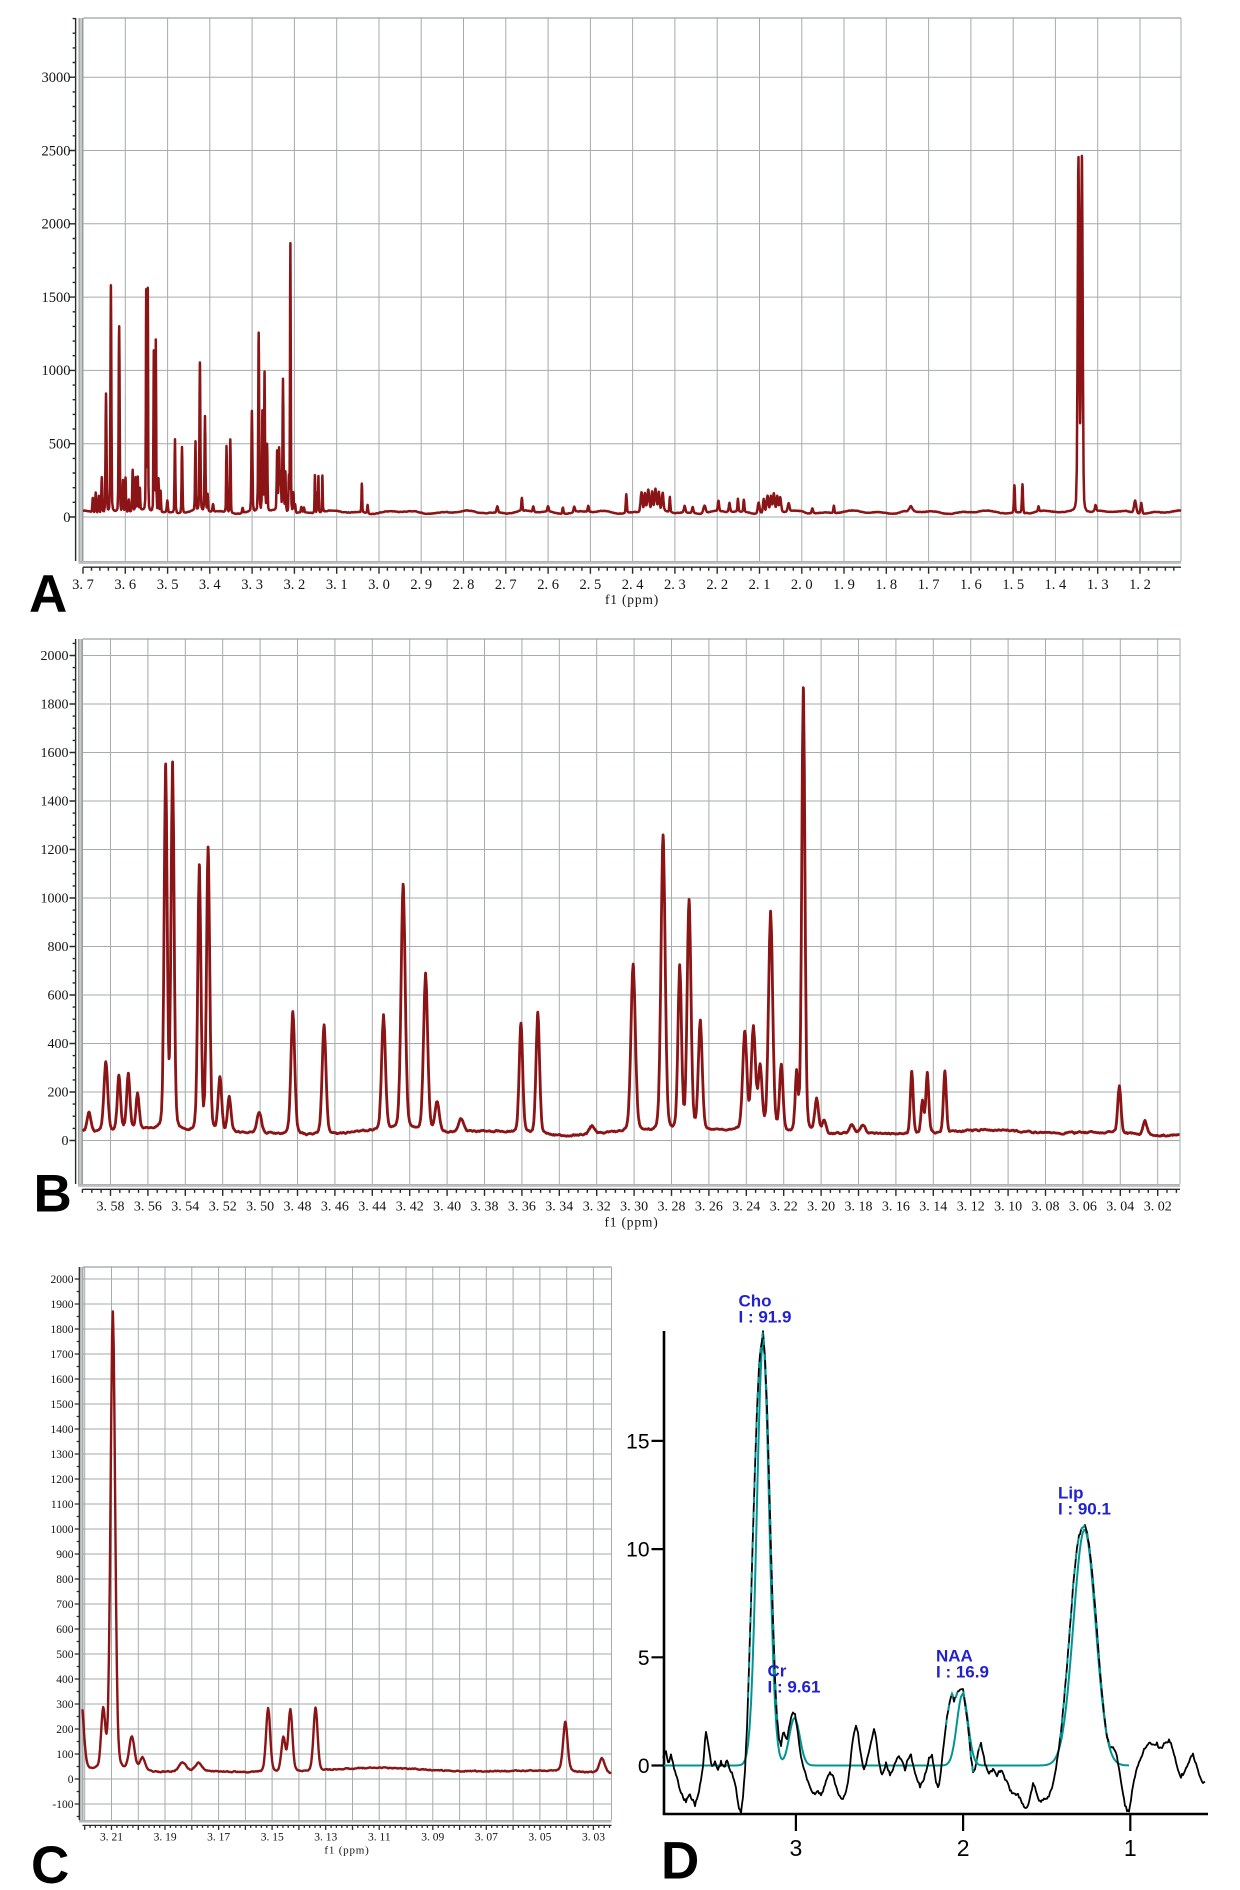 This screenshot has width=1240, height=1890. What do you see at coordinates (185, 1207) in the screenshot?
I see `svg-text: 3. 54` at bounding box center [185, 1207].